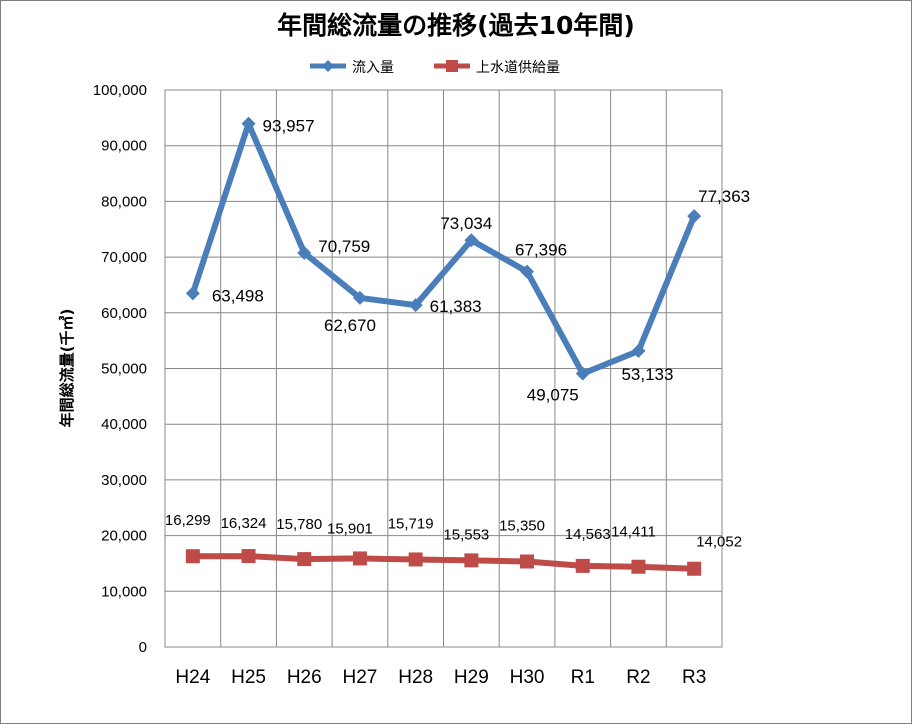  Describe the element at coordinates (124, 480) in the screenshot. I see `y-tick-label: 30,000` at that location.